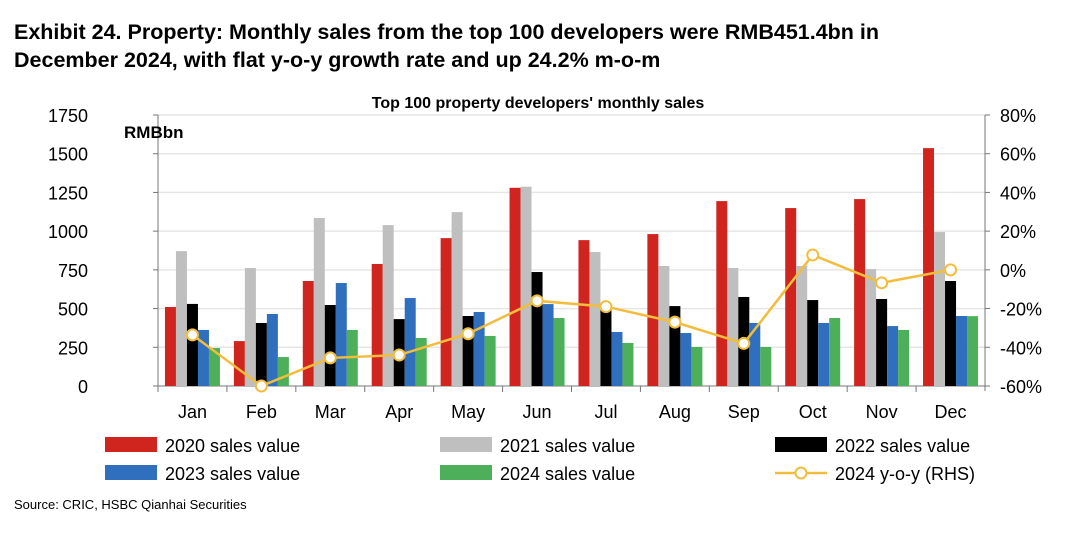  Describe the element at coordinates (902, 446) in the screenshot. I see `legend-label: 2022 sales value` at that location.